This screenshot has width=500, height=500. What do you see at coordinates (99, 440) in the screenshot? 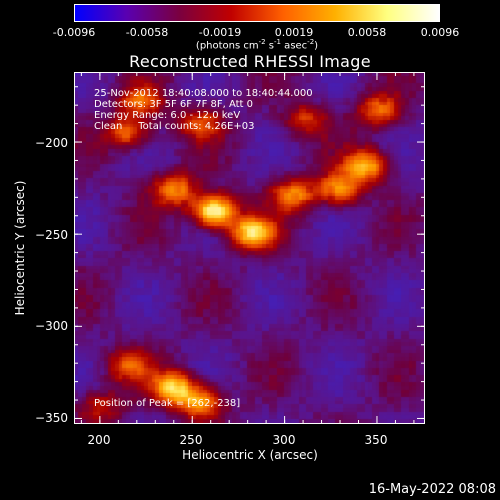
I see `x-tick-label: 200` at bounding box center [99, 440].